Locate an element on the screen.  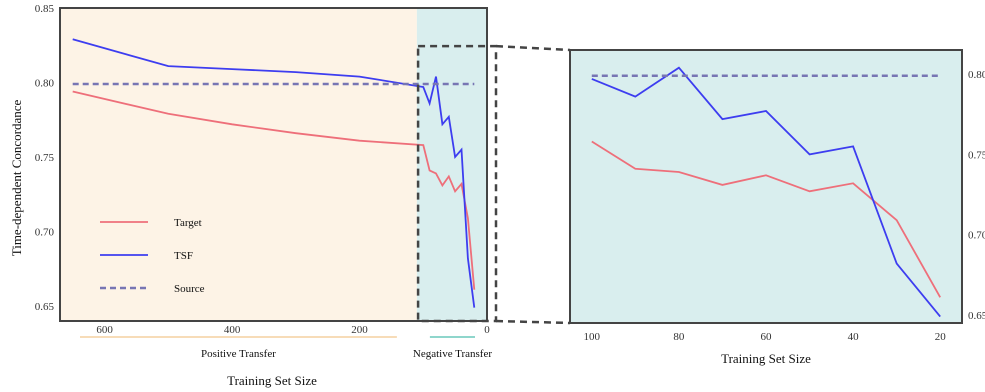
y-tick-label: 0.70 is located at coordinates (45, 233).